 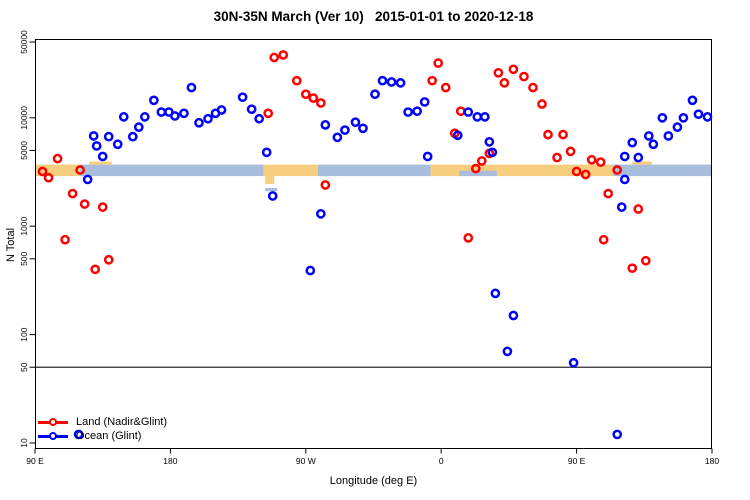 What do you see at coordinates (24, 118) in the screenshot?
I see `y-tick-label: 10000` at bounding box center [24, 118].